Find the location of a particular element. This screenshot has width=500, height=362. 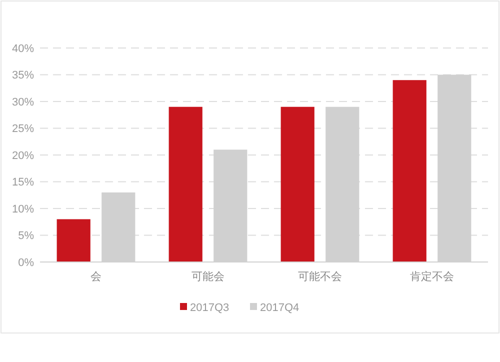

x-tick-label: 可能不会 is located at coordinates (320, 276).